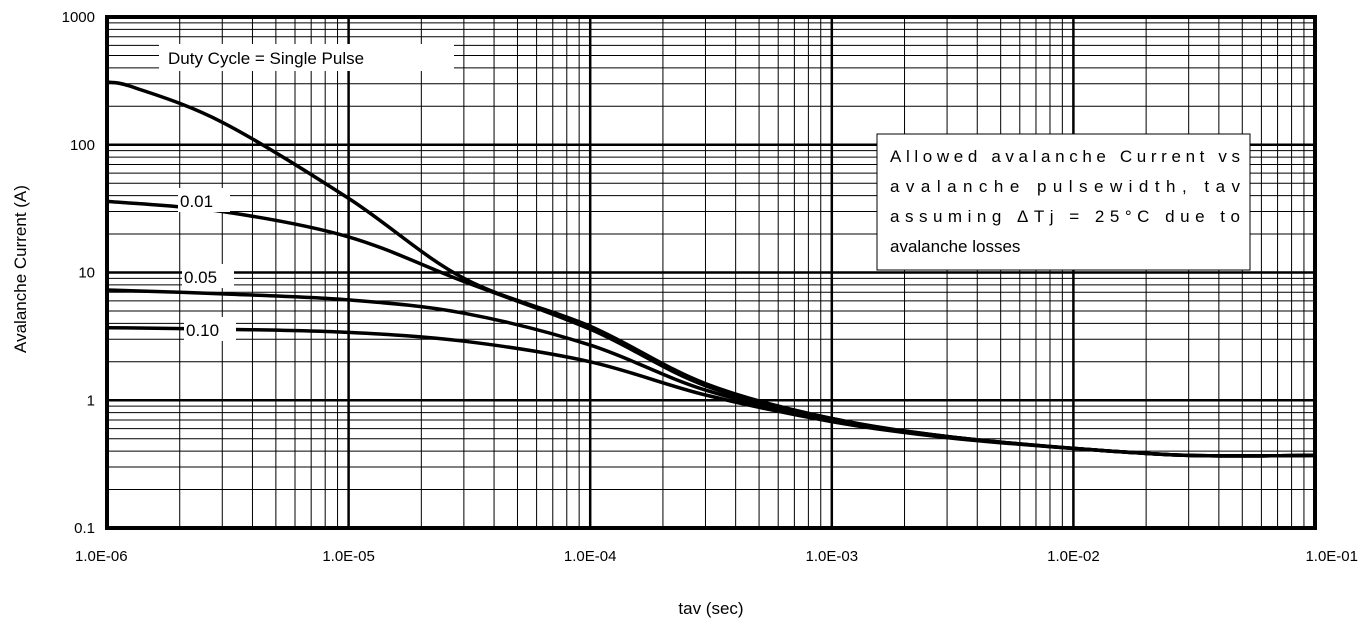 The width and height of the screenshot is (1361, 623). Describe the element at coordinates (348, 556) in the screenshot. I see `x-tick-label: 1.0E-05` at that location.